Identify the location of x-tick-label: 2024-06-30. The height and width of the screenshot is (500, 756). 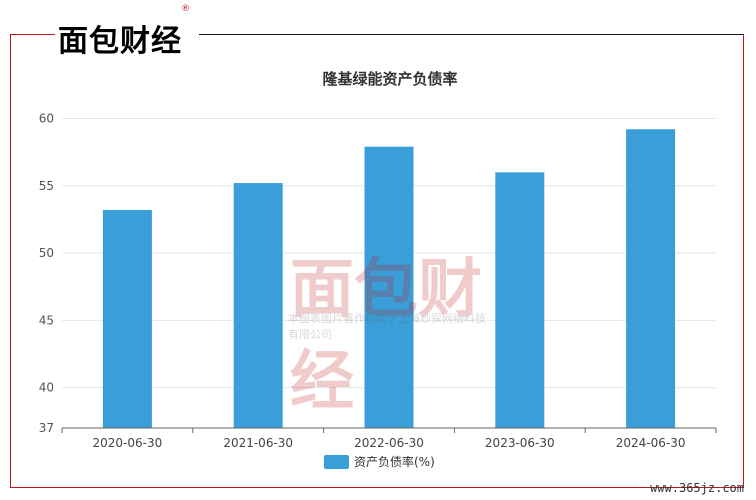
(651, 443).